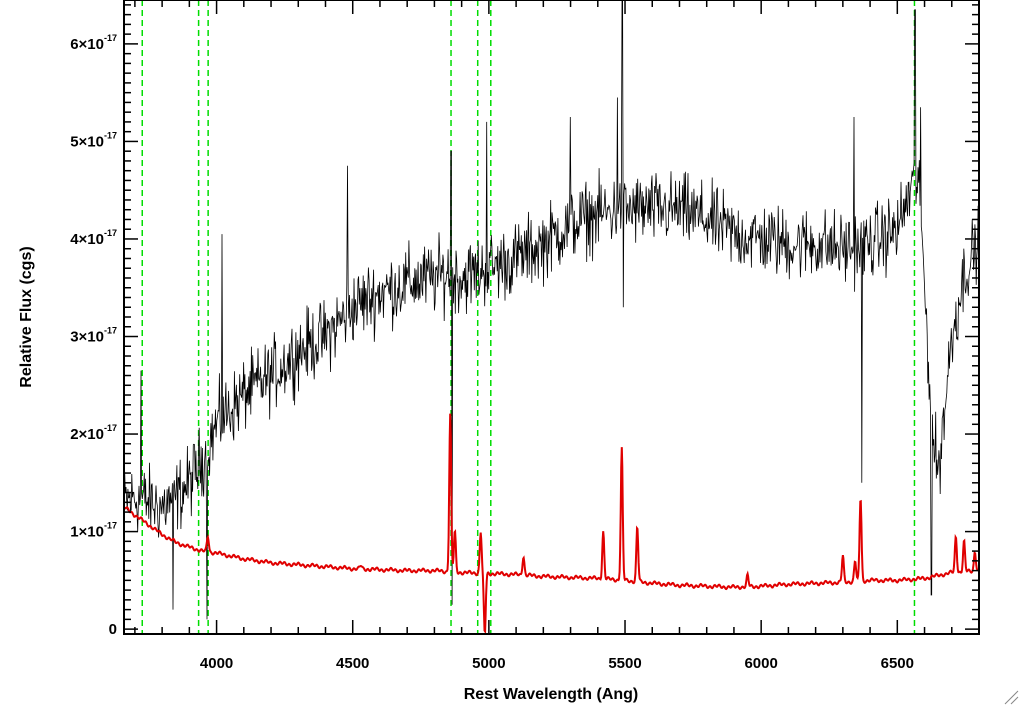 This screenshot has width=1020, height=706. I want to click on y-tick-label: 6×10⁻¹⁷, so click(93, 43).